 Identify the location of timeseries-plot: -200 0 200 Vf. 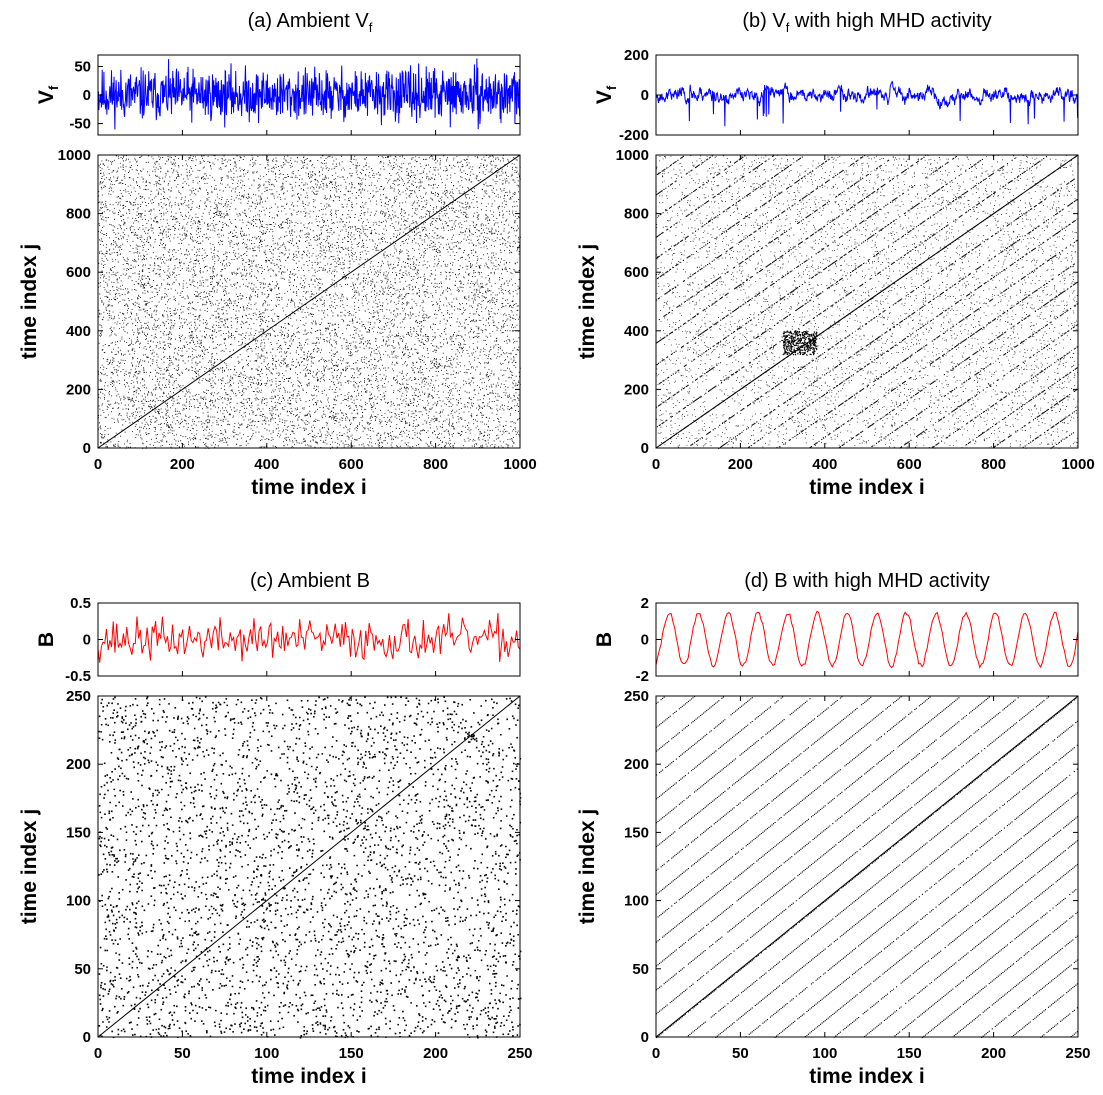
(836, 95).